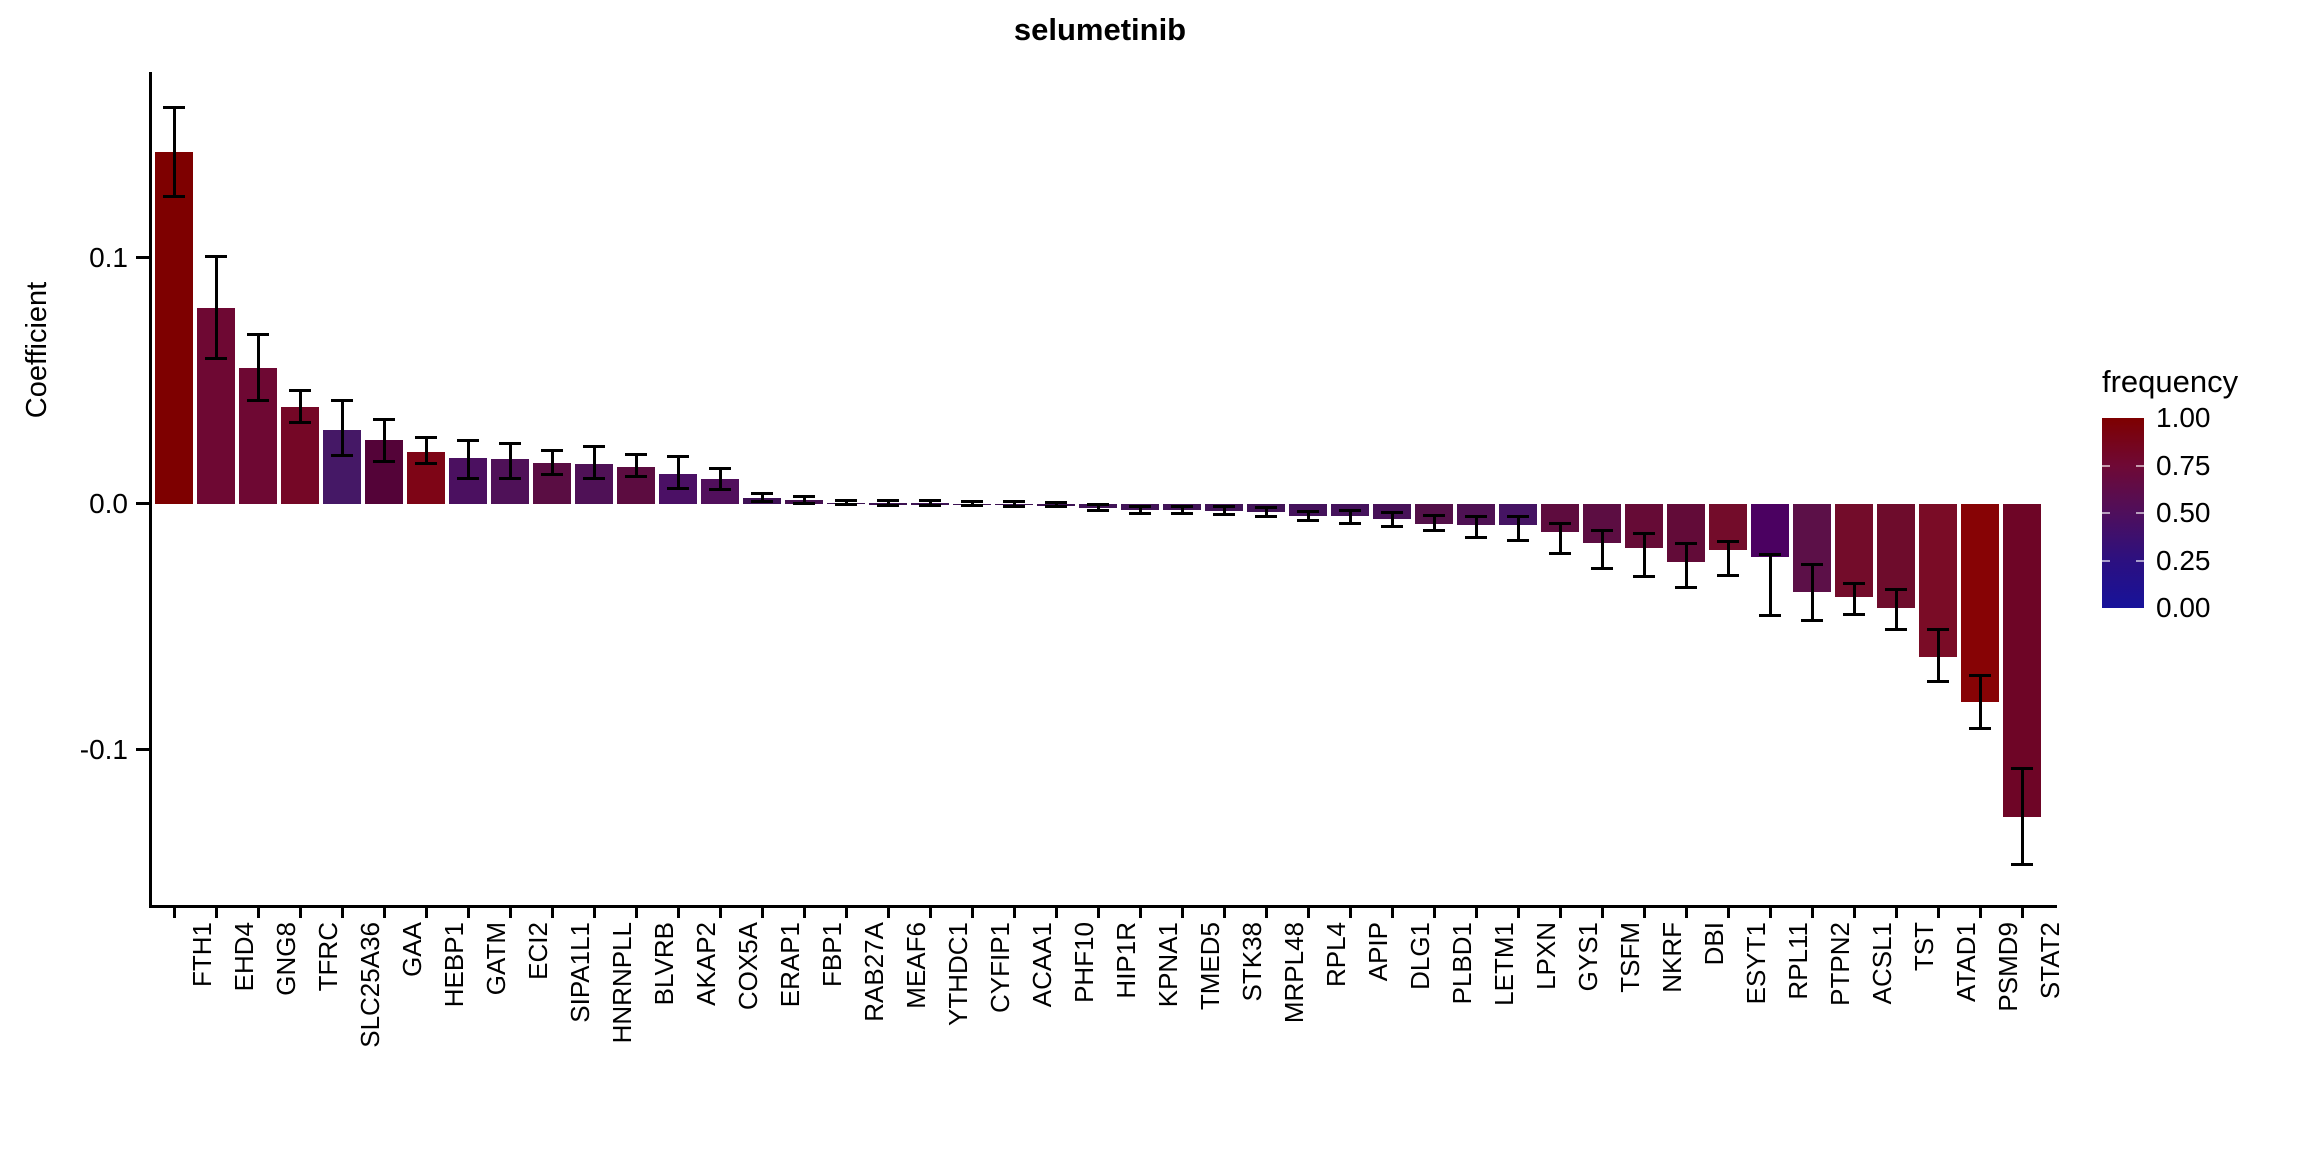 This screenshot has width=2304, height=1152. What do you see at coordinates (202, 954) in the screenshot?
I see `x-label-FTH1: FTH1` at bounding box center [202, 954].